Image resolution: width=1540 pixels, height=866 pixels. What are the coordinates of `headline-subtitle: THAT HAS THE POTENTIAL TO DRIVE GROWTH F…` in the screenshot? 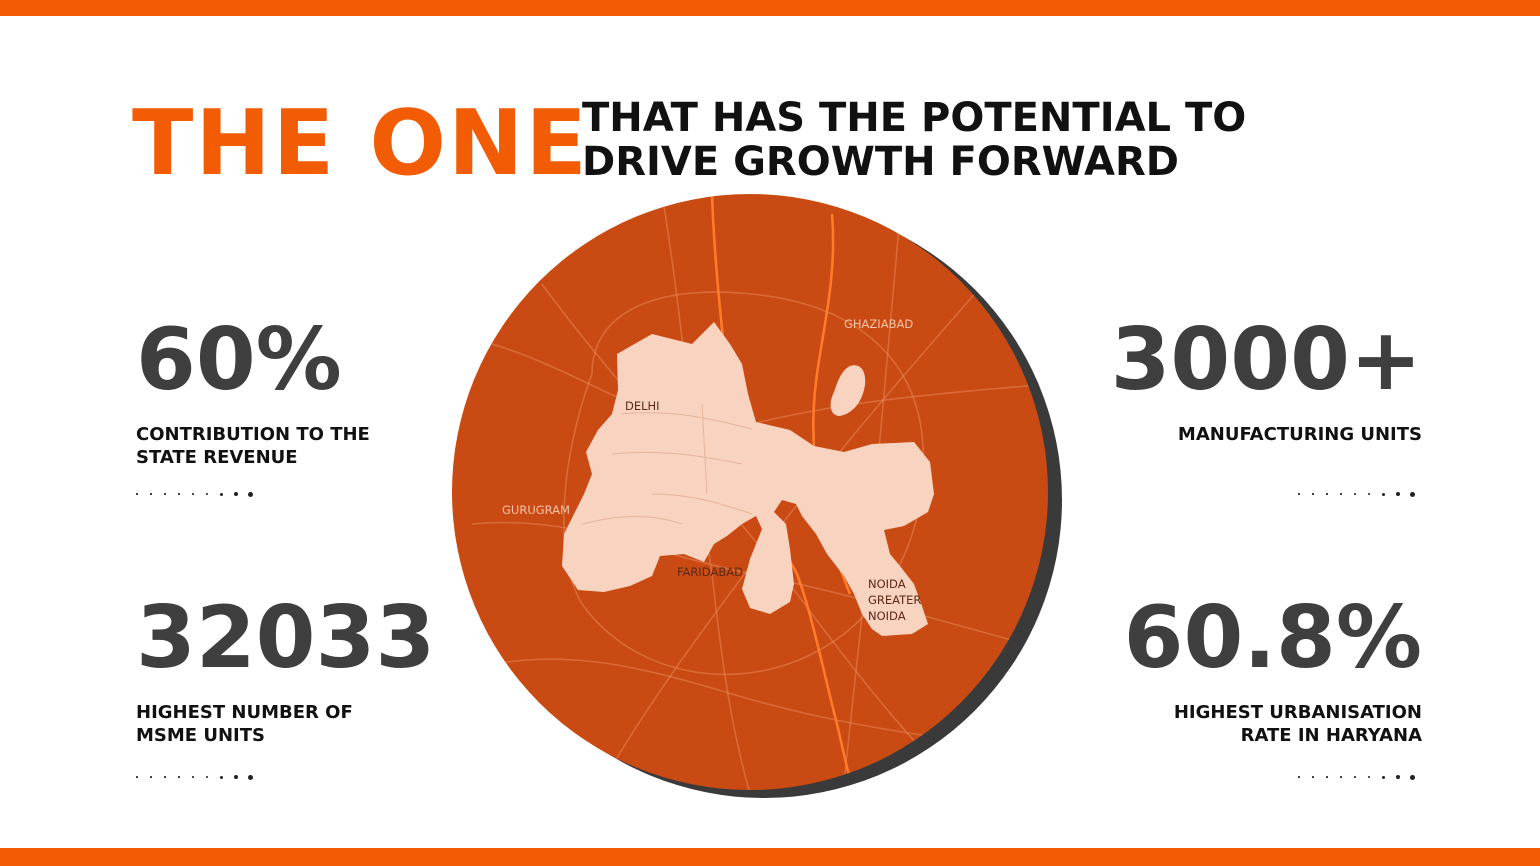 It's located at (914, 140).